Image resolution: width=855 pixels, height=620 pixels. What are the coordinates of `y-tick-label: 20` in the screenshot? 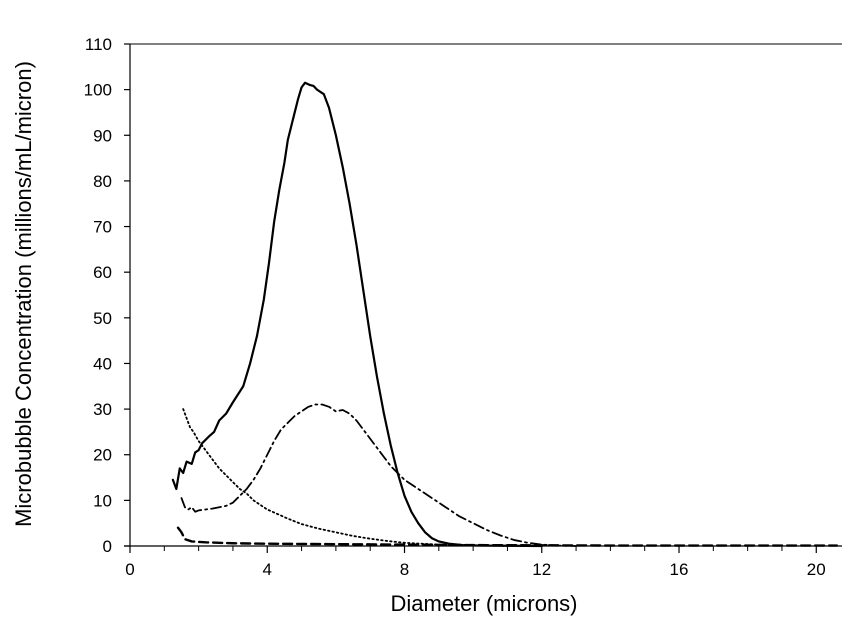 It's located at (102, 455).